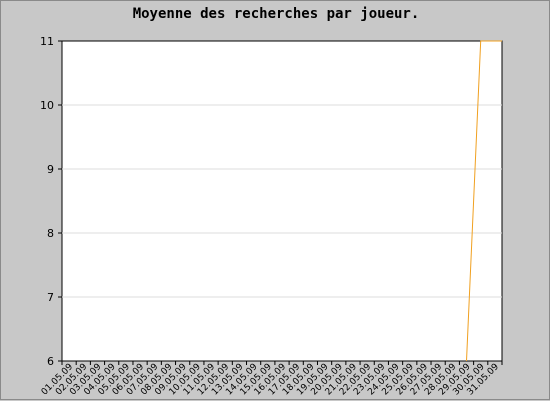 This screenshot has height=401, width=550. What do you see at coordinates (51, 201) in the screenshot?
I see `y-axis: 6 7 8 9 10 11` at bounding box center [51, 201].